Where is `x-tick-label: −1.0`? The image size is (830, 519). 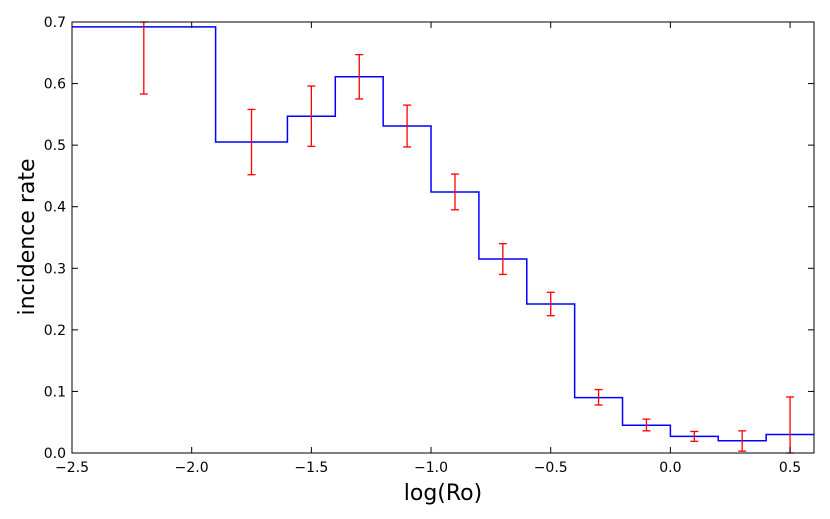 x-tick-label: −1.0 is located at coordinates (431, 468).